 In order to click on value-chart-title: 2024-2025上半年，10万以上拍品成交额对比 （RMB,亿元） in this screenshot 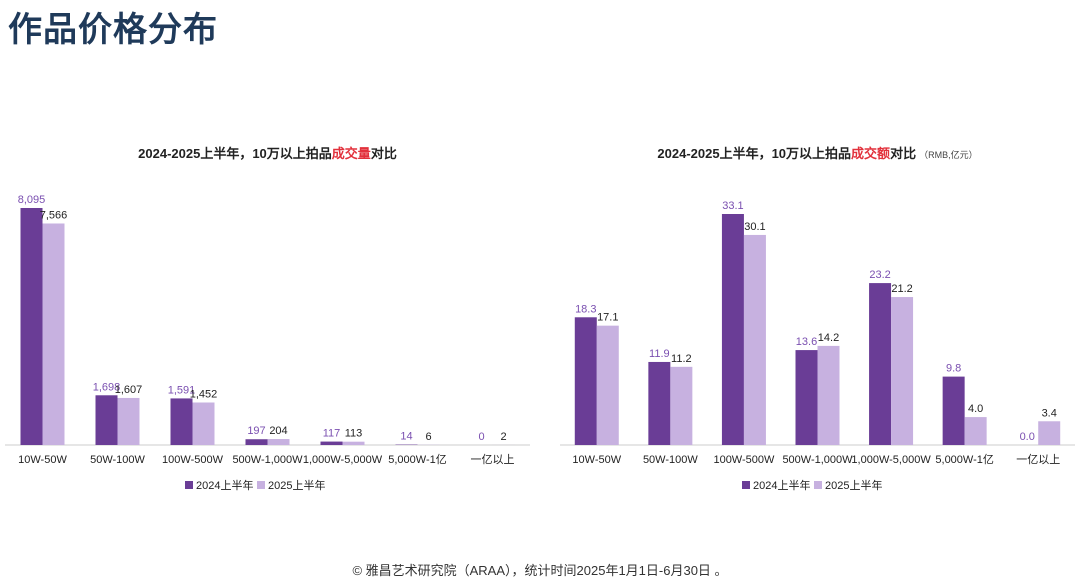, I will do `click(817, 152)`.